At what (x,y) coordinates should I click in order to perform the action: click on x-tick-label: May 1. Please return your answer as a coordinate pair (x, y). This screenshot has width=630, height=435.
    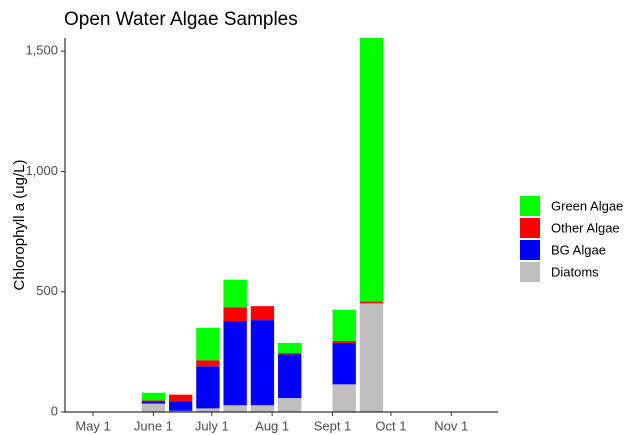
    Looking at the image, I should click on (92, 425).